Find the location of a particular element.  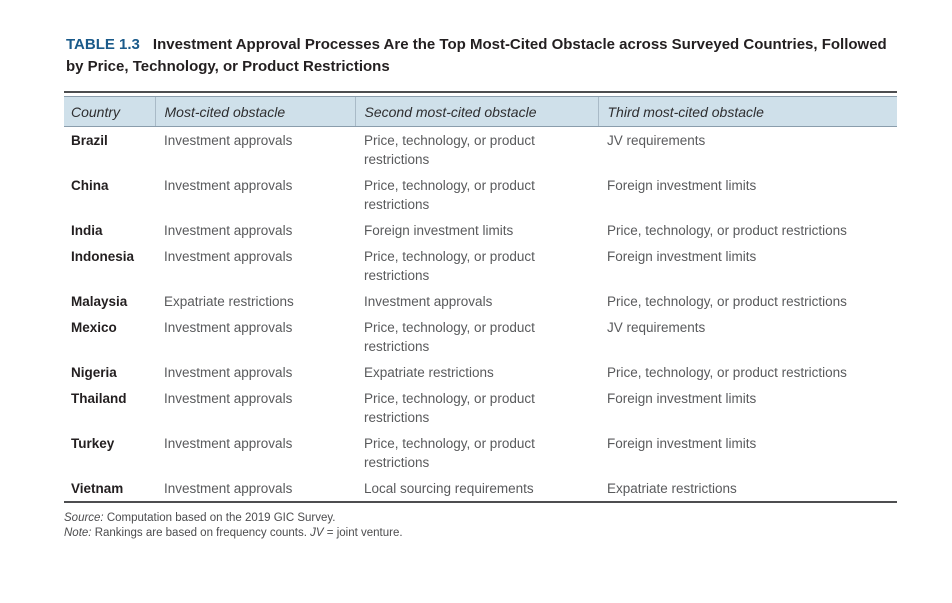

note-text: Rankings are based on frequency counts. is located at coordinates (200, 533).